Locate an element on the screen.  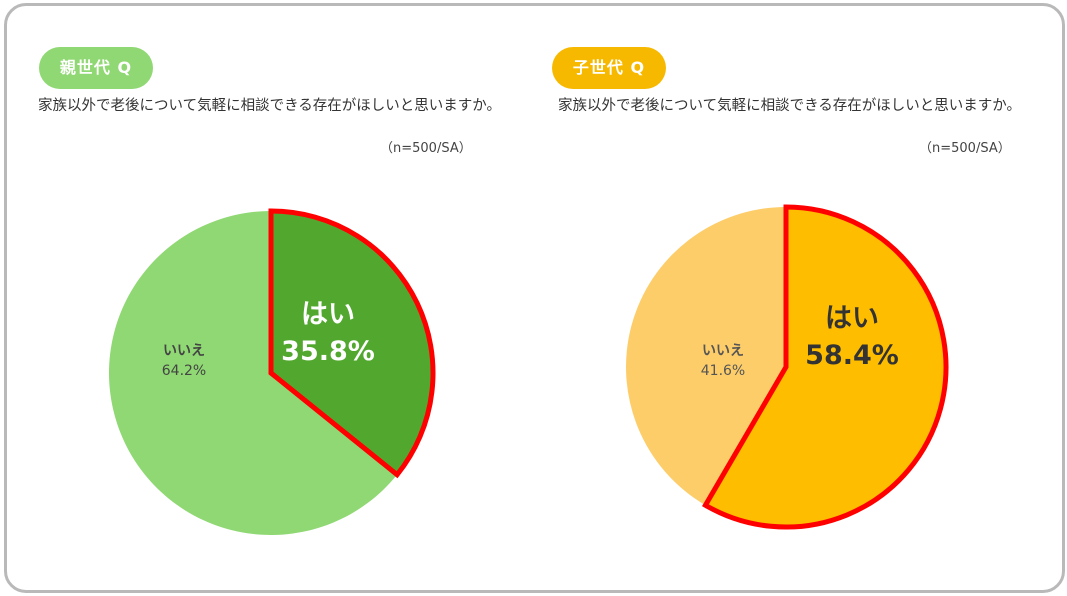
slice-value-yes: 58.4% is located at coordinates (852, 355).